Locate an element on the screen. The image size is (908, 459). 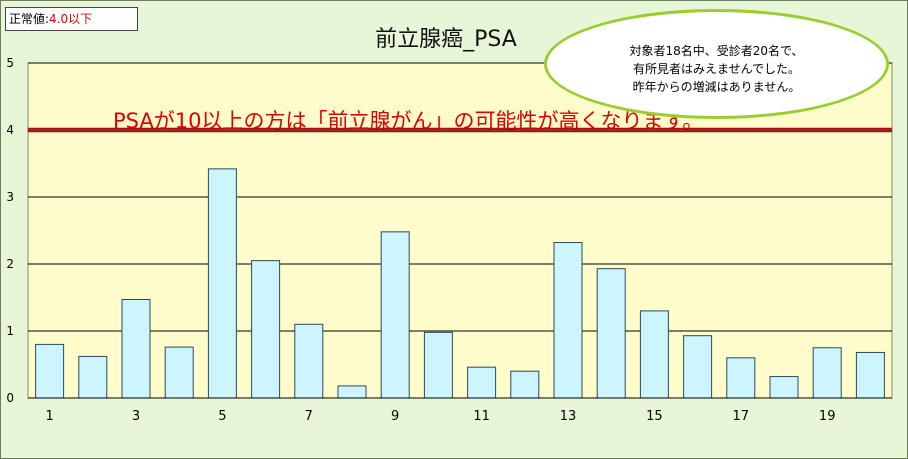
y-tick-label: 5 is located at coordinates (10, 63).